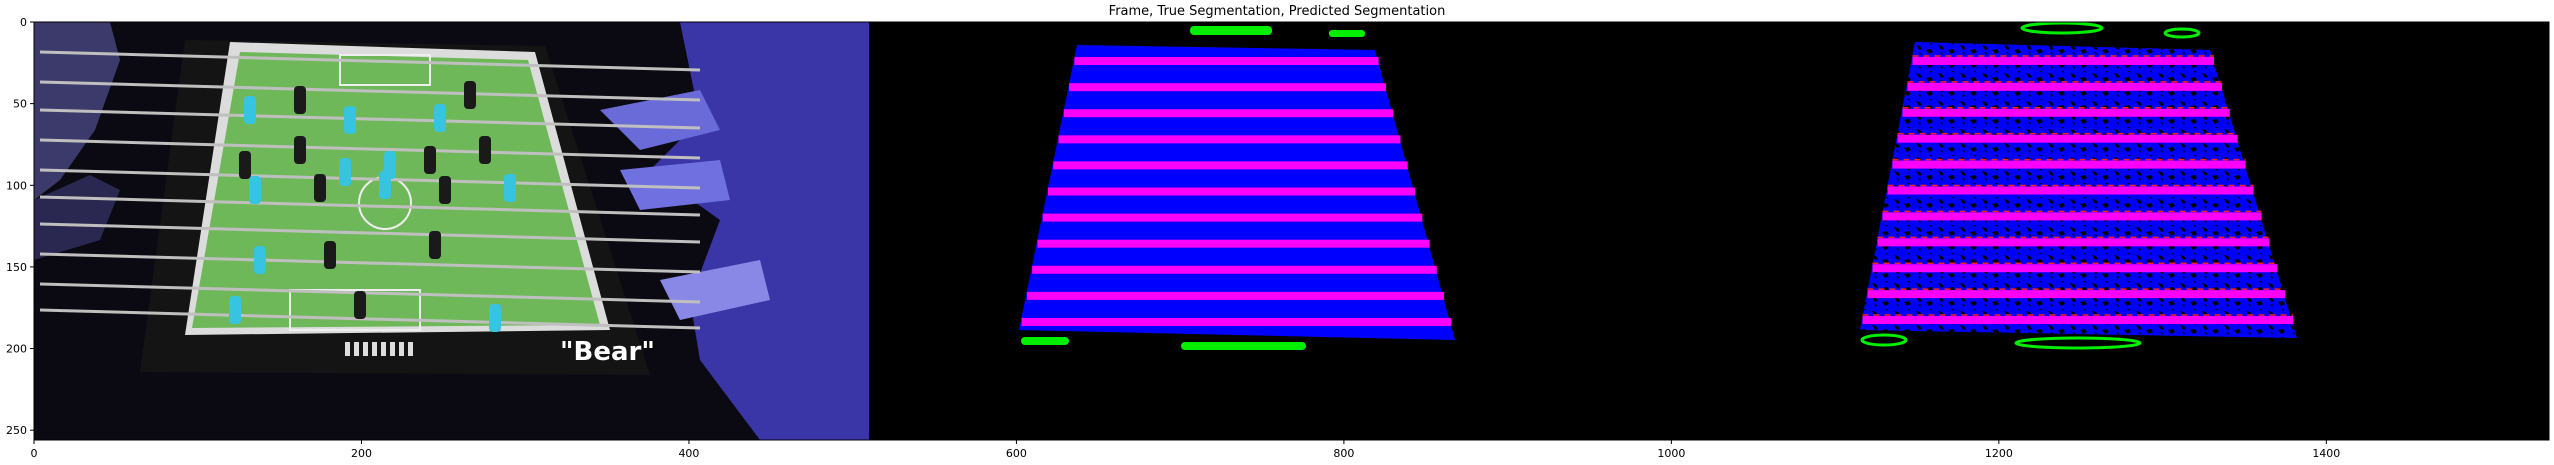 This screenshot has width=2554, height=465. I want to click on right-hand-middle, so click(675, 185).